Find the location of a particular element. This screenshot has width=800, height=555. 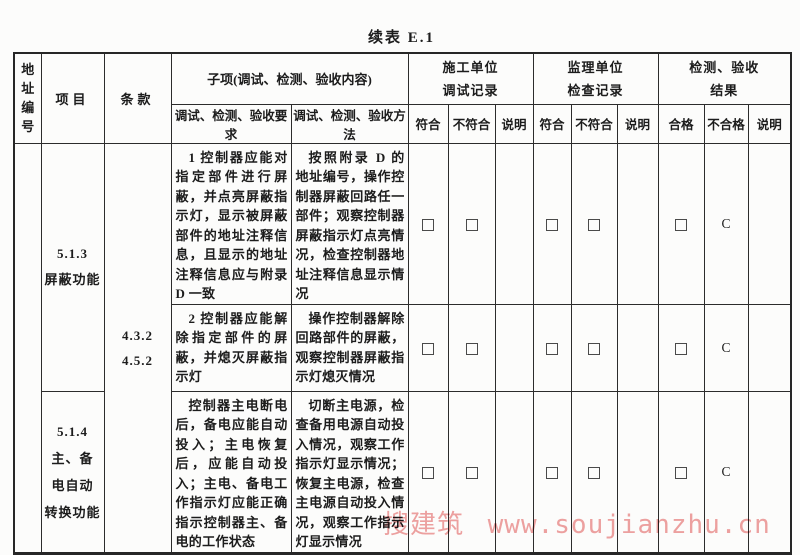

header-construction-conform: 符合 is located at coordinates (428, 123).